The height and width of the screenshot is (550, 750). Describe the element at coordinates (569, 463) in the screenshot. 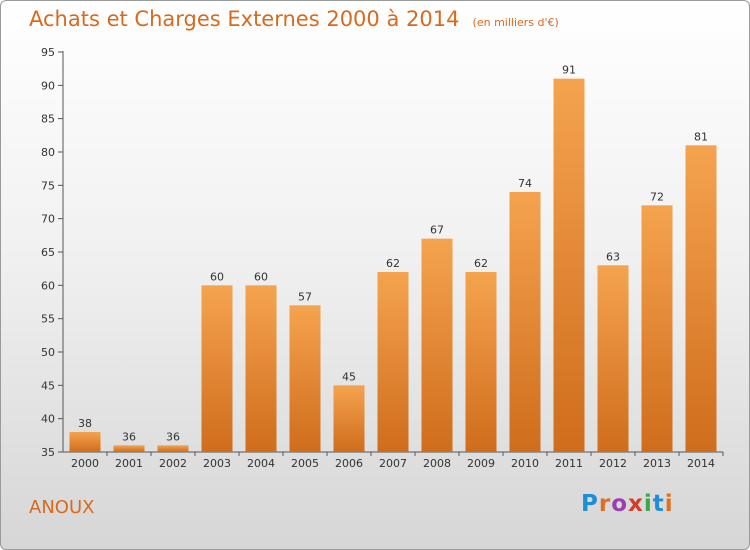

I see `x-tick-label: 2011` at that location.